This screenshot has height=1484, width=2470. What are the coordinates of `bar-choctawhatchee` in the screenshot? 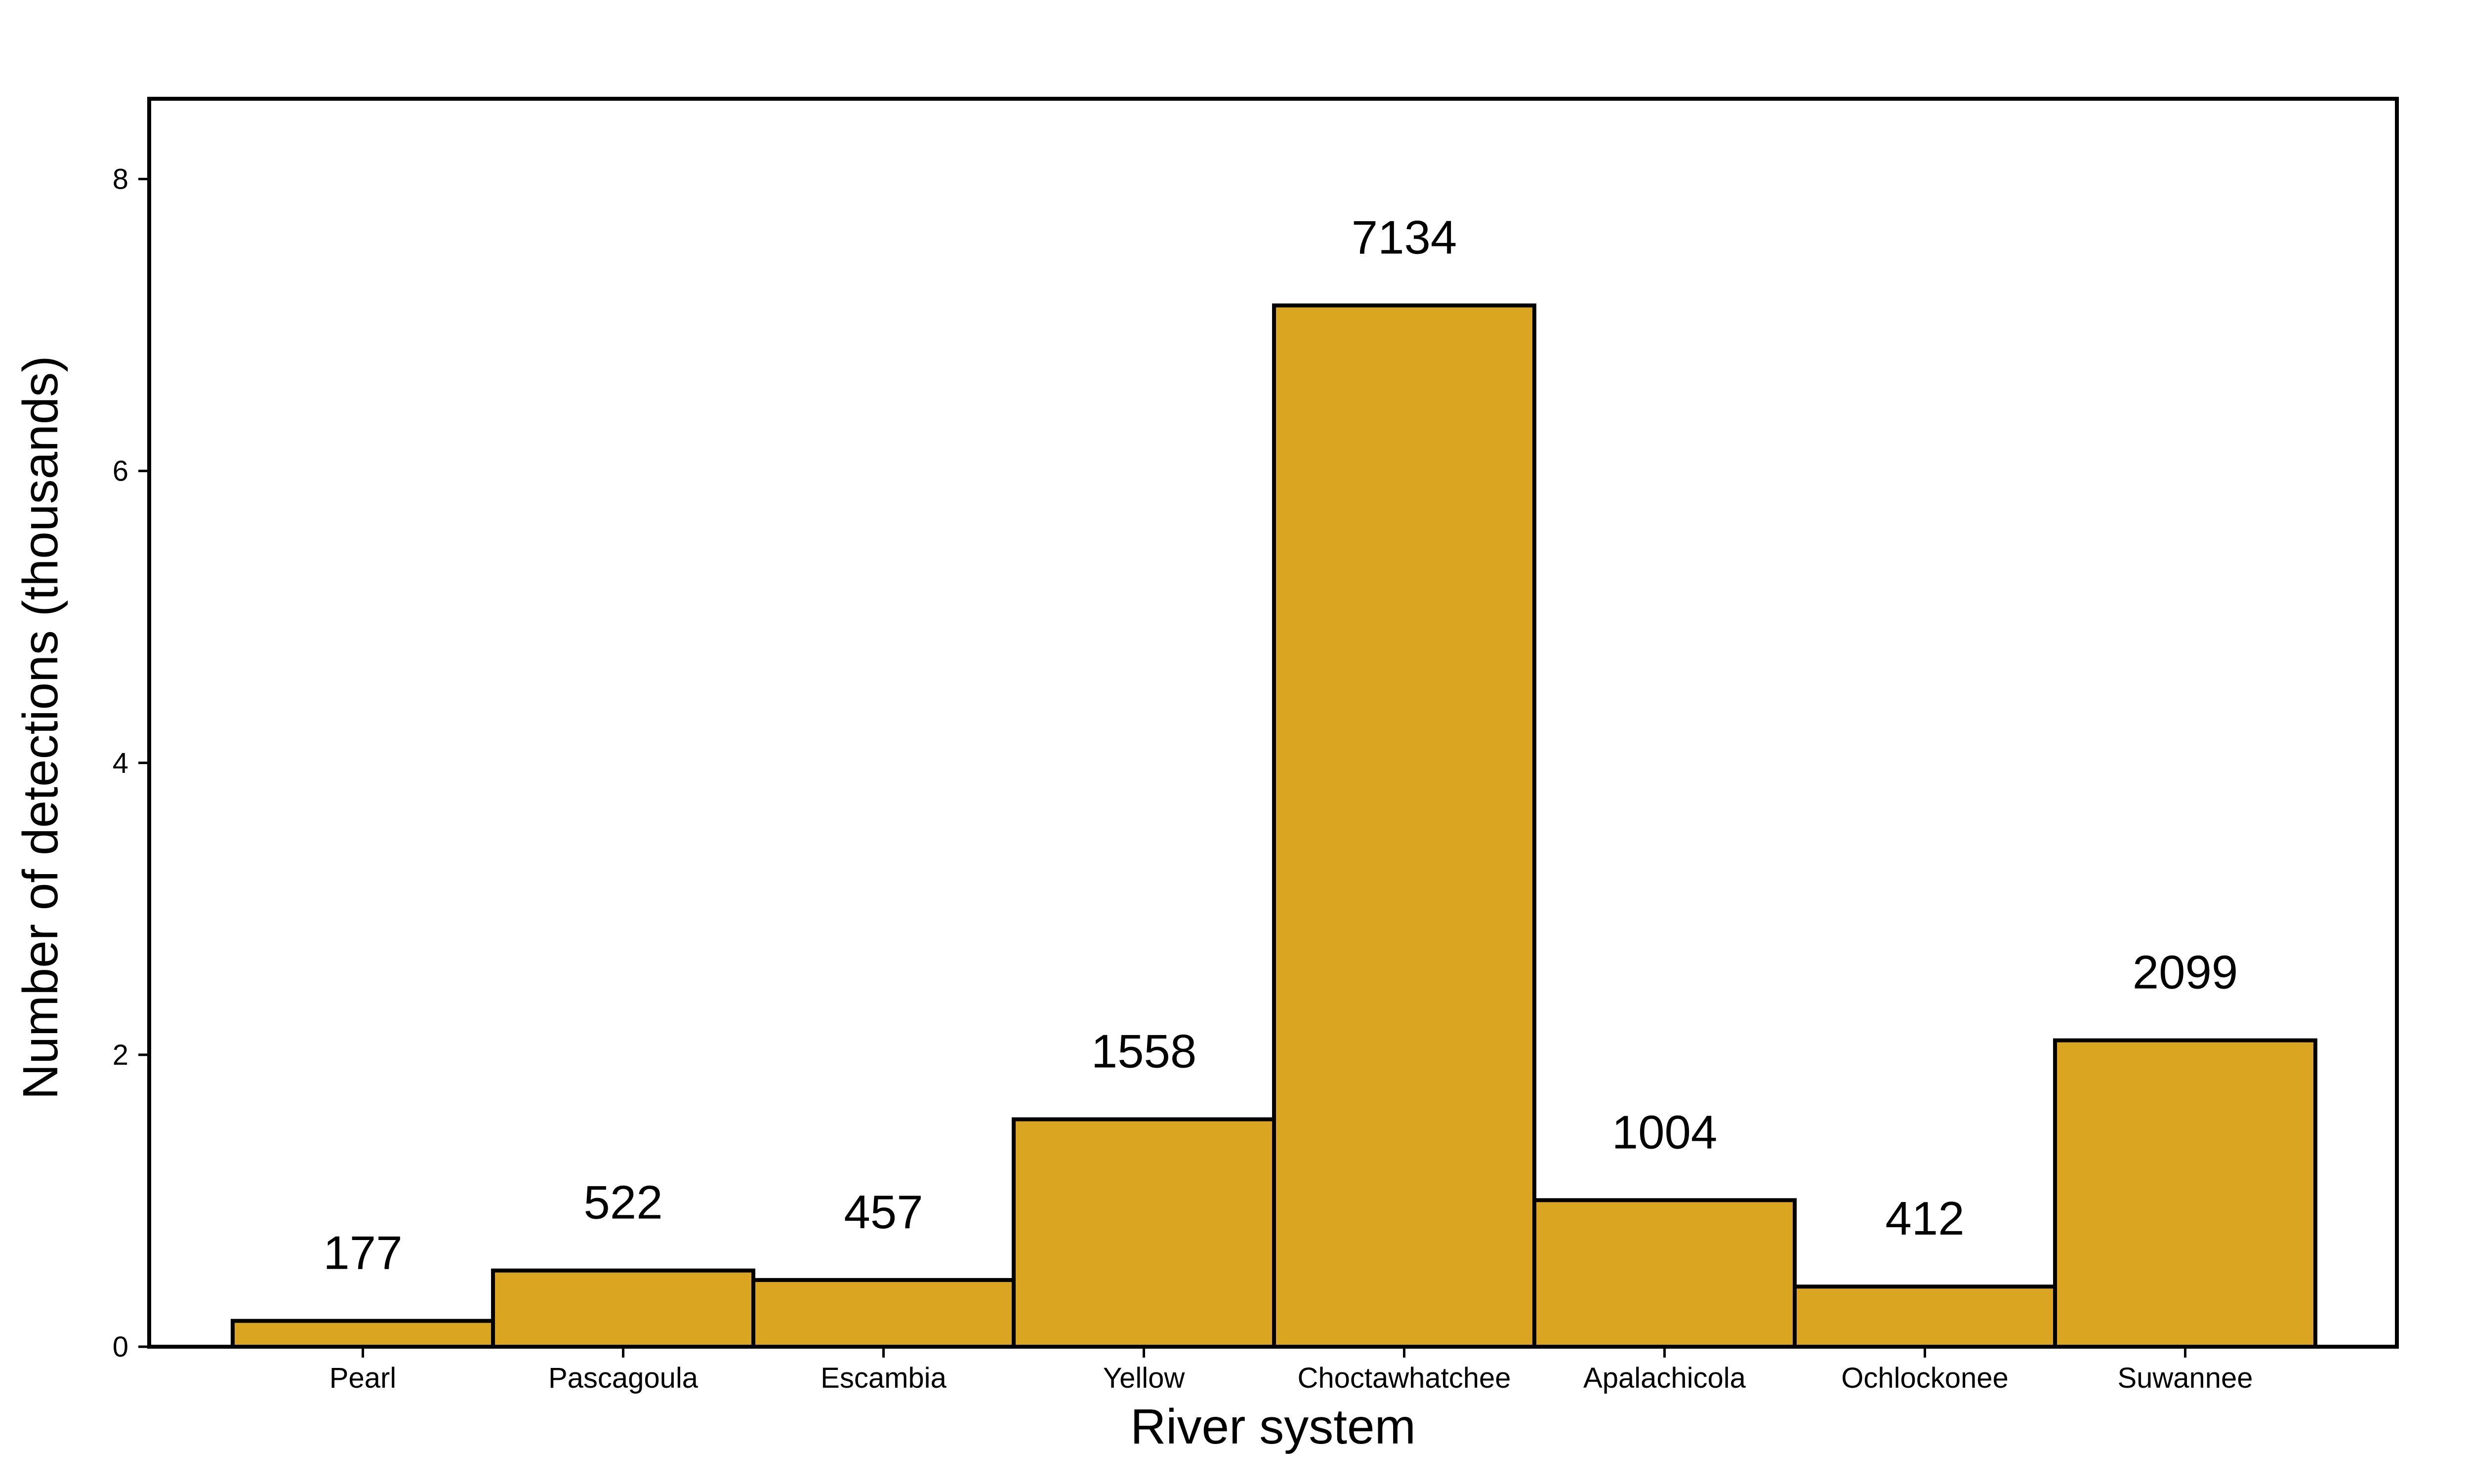 It's located at (1404, 826).